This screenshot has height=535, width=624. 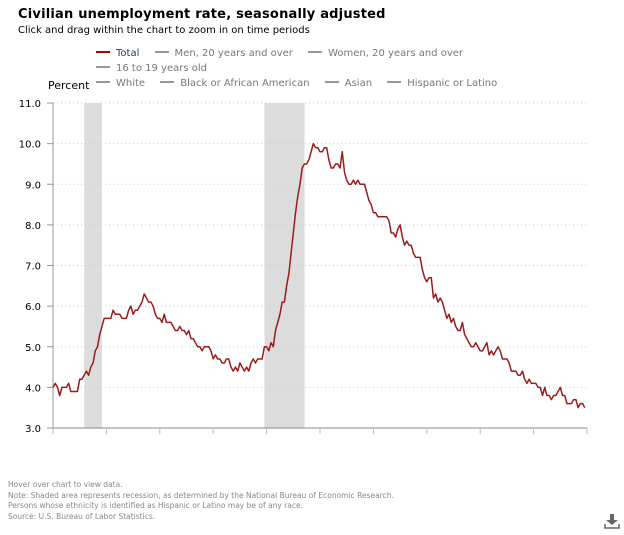 I want to click on y-tick-label: 4.0, so click(x=33, y=388).